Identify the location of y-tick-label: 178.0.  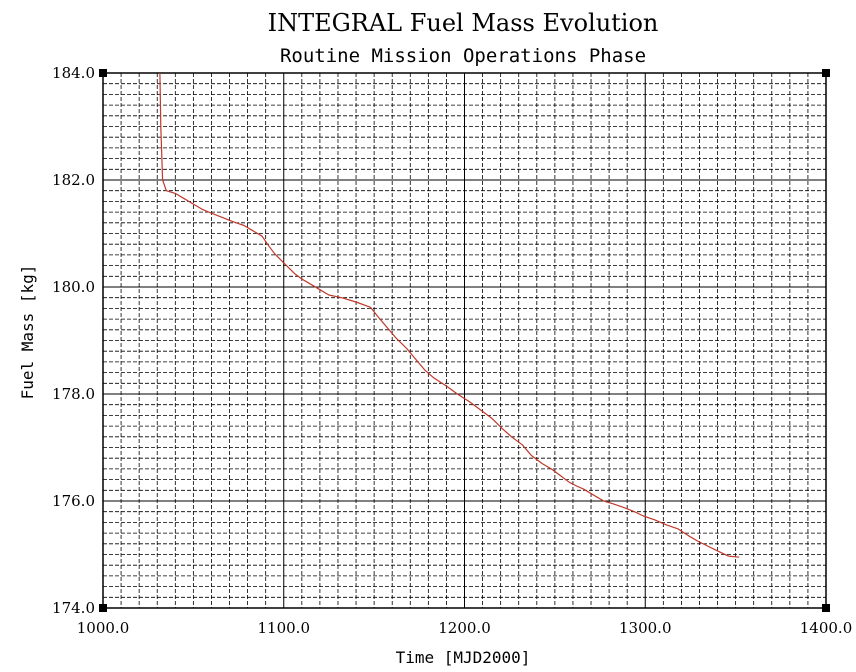
(73, 394).